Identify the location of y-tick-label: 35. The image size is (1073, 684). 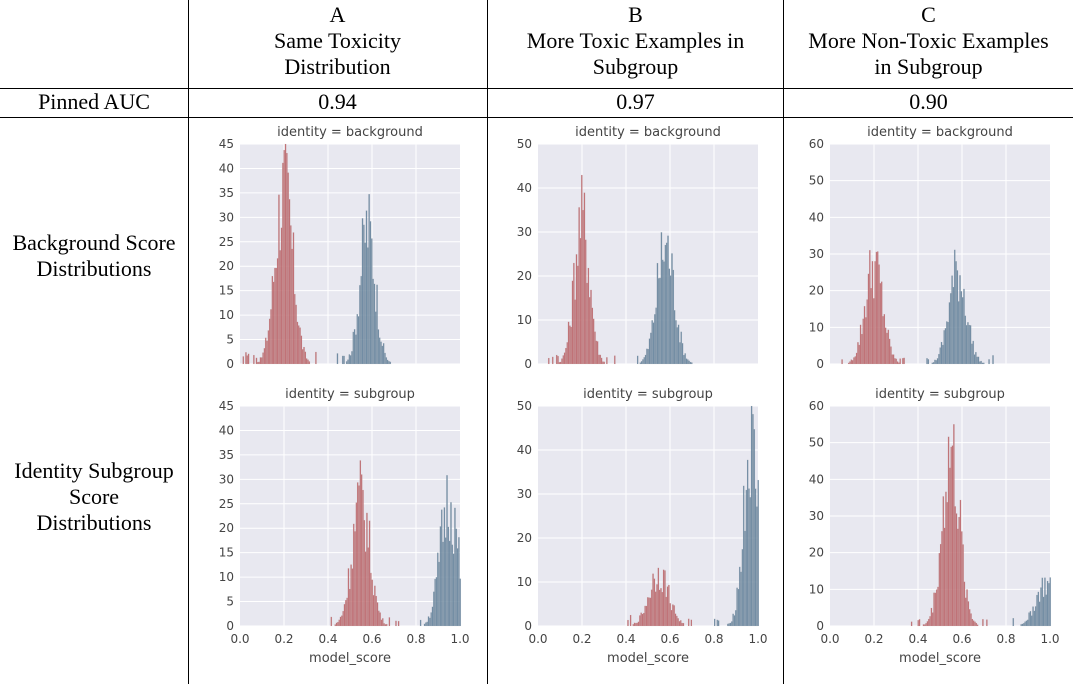
(226, 455).